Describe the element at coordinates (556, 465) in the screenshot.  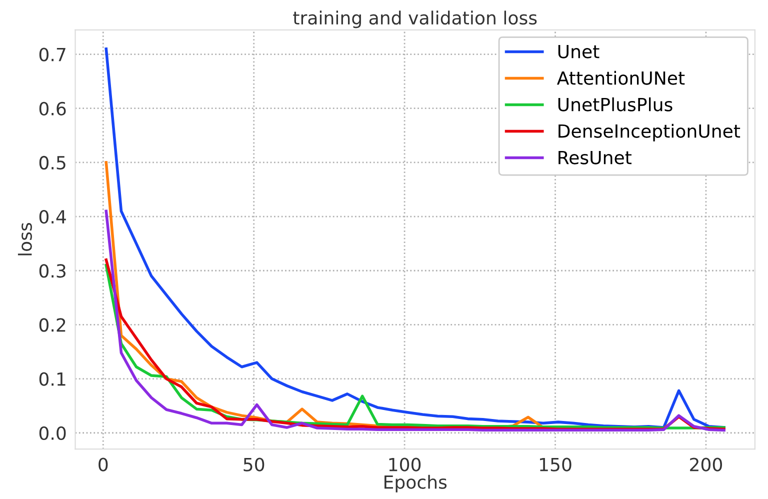
I see `x-tick-label: 150` at that location.